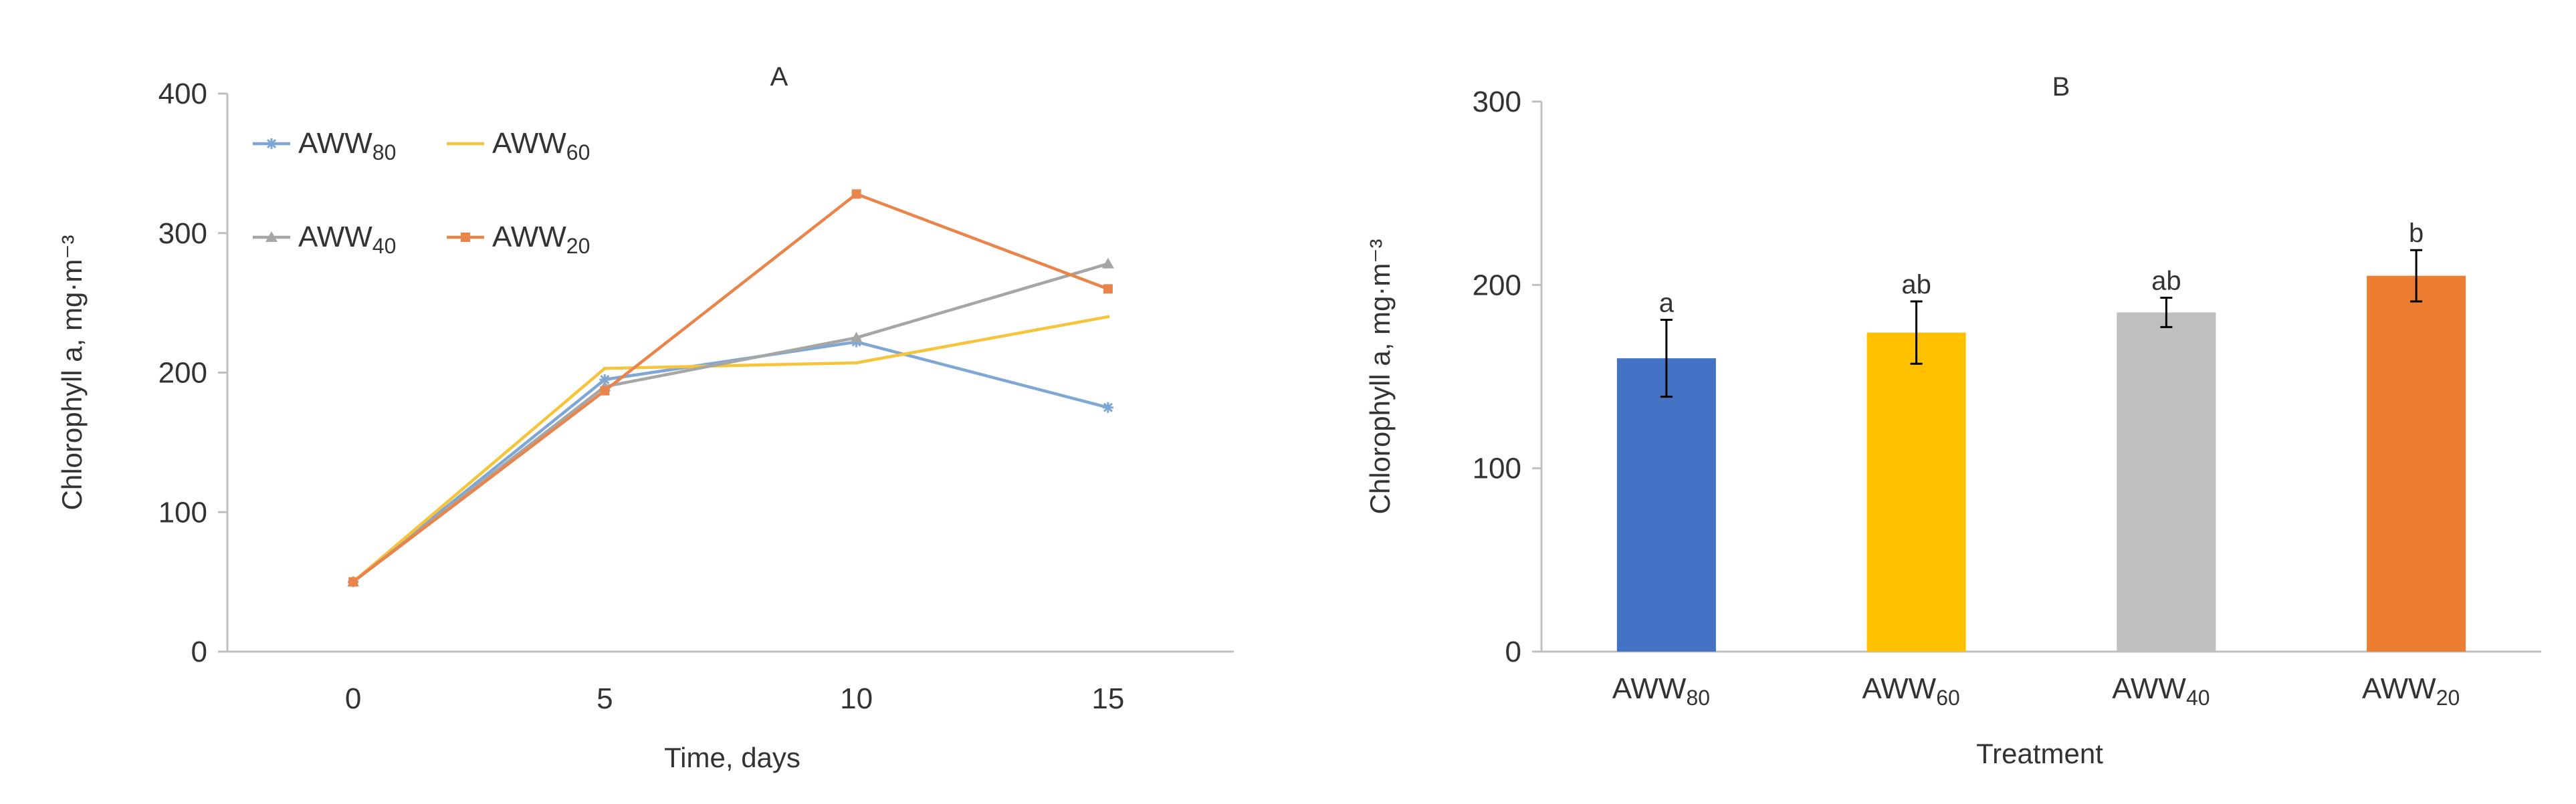 This screenshot has height=804, width=2576. What do you see at coordinates (1497, 285) in the screenshot?
I see `chart-b-y-tick-label: 200` at bounding box center [1497, 285].